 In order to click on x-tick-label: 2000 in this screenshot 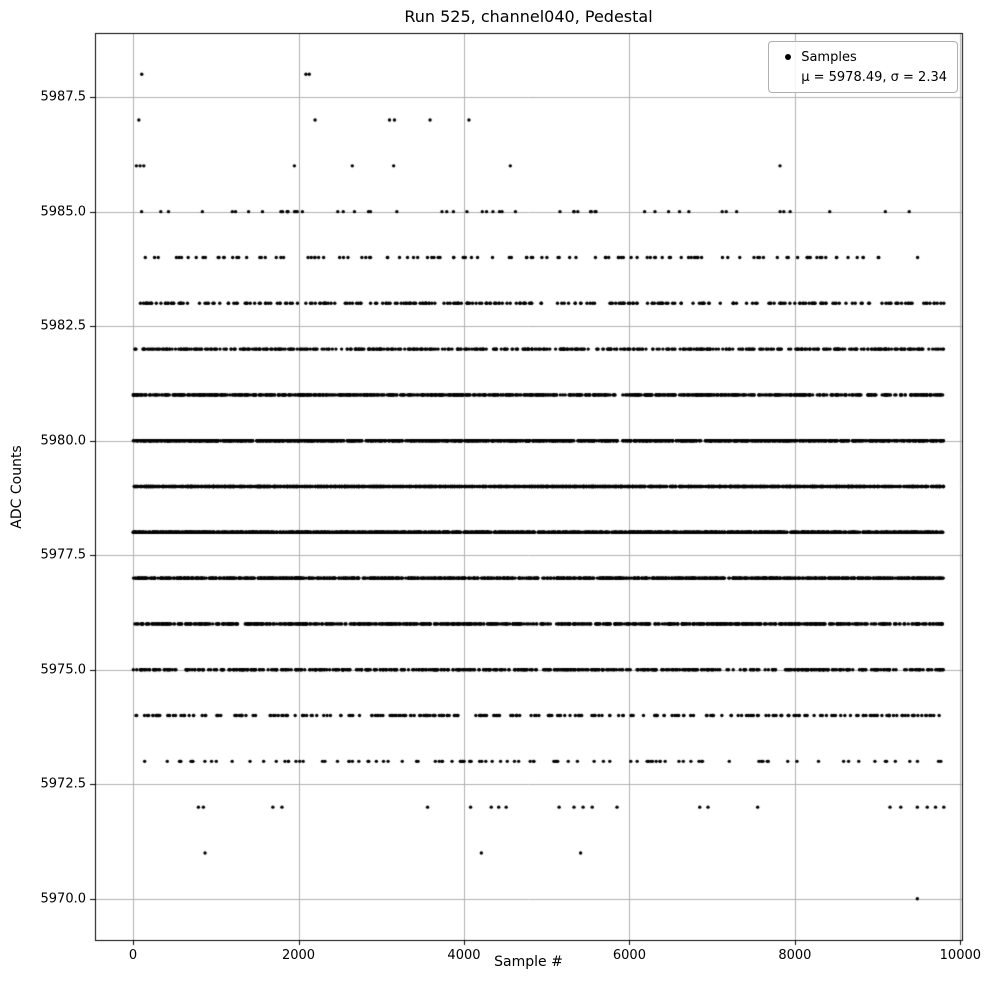, I will do `click(298, 955)`.